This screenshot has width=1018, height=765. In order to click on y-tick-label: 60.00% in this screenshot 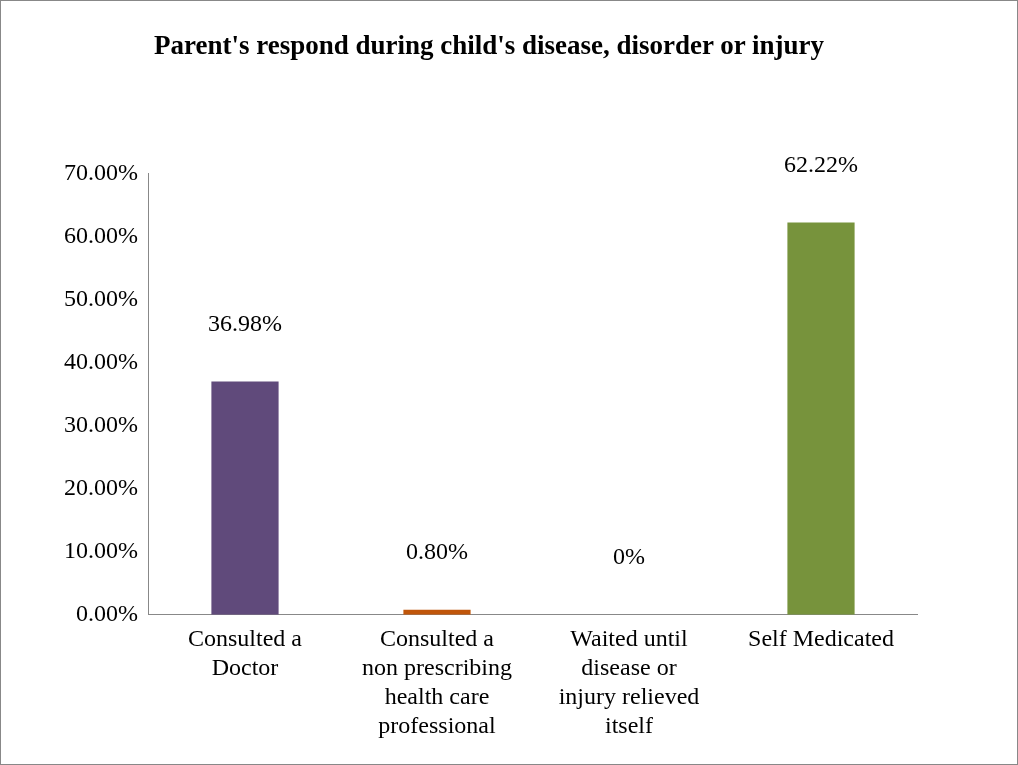, I will do `click(100, 234)`.